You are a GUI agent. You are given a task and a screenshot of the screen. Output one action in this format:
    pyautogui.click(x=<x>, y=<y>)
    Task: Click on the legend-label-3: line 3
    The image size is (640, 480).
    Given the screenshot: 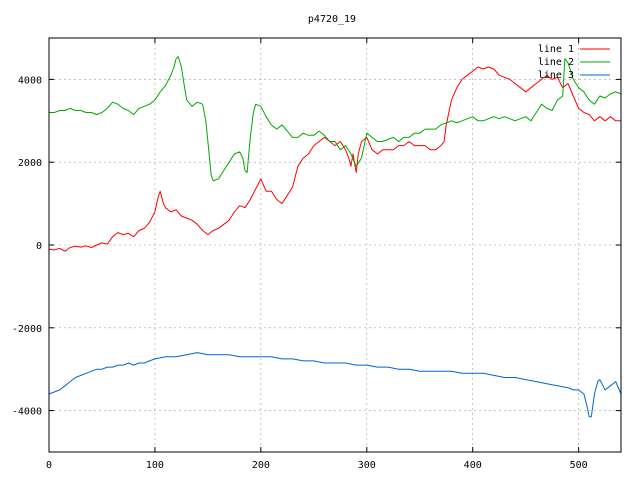 What is the action you would take?
    pyautogui.click(x=556, y=75)
    